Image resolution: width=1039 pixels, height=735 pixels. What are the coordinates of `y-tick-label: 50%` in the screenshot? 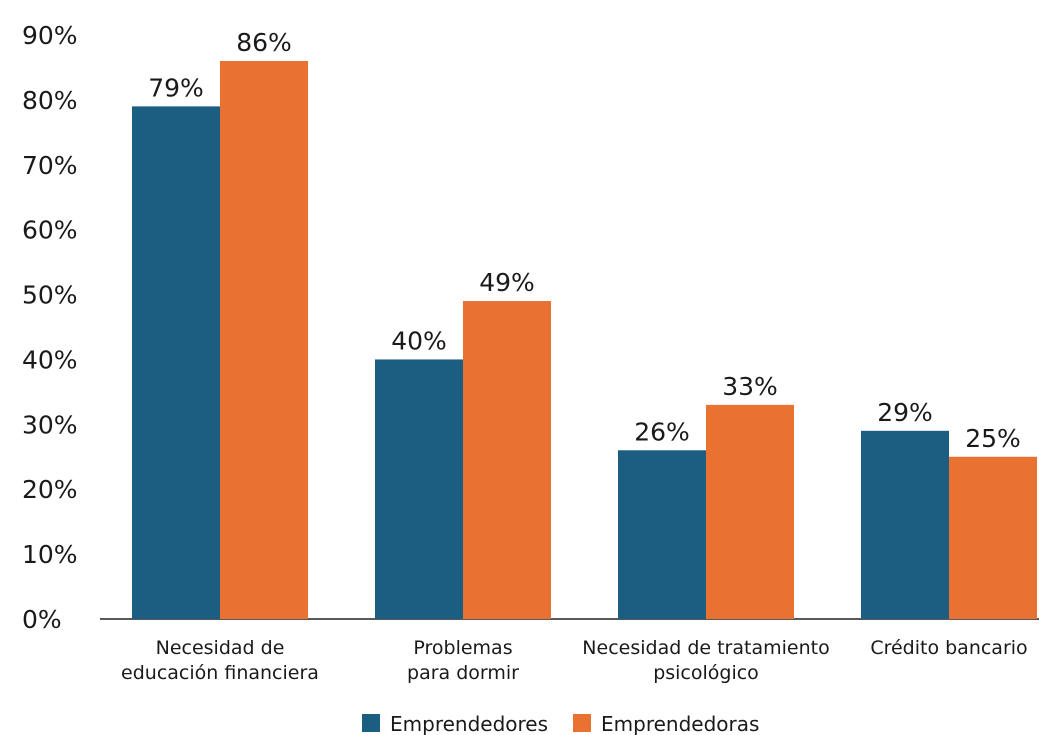 It's located at (50, 295).